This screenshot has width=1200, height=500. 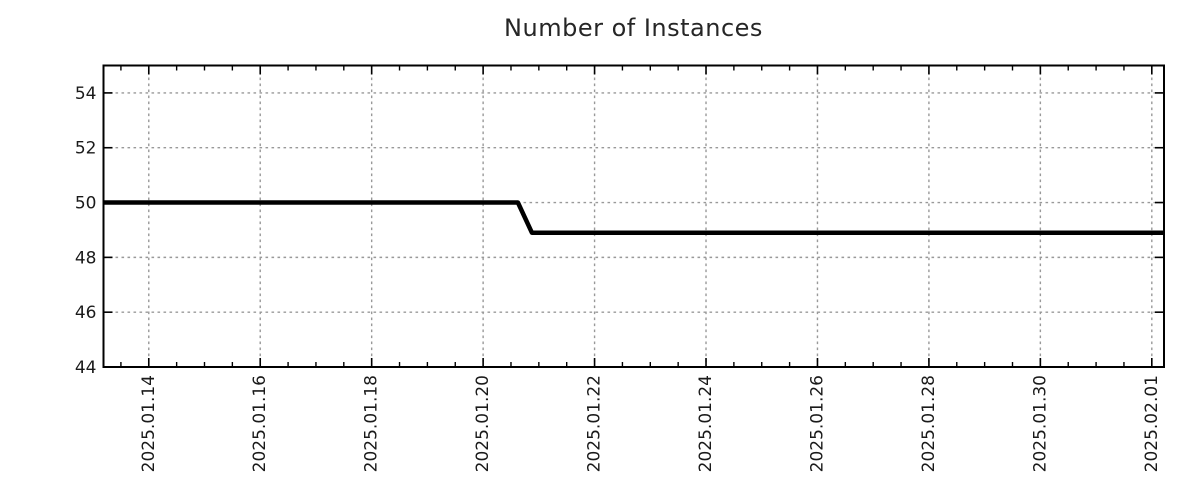 What do you see at coordinates (149, 423) in the screenshot?
I see `x-tick-label: 2025.01.14` at bounding box center [149, 423].